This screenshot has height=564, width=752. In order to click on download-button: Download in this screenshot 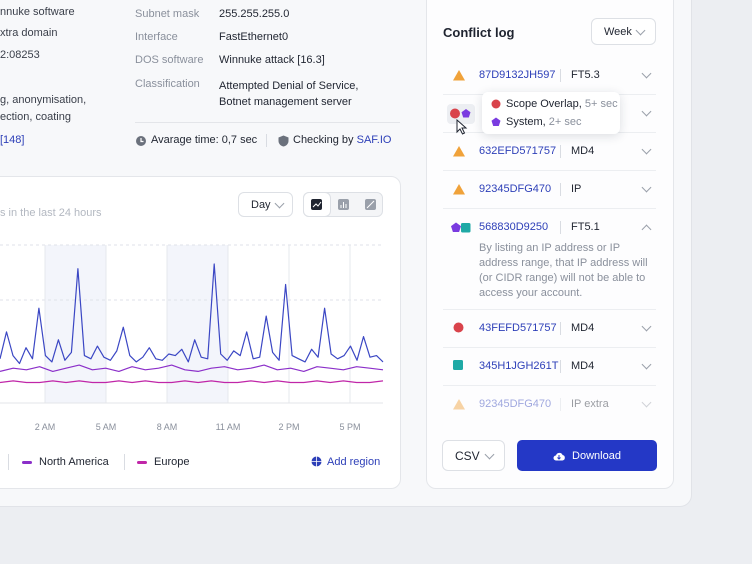, I will do `click(587, 455)`.